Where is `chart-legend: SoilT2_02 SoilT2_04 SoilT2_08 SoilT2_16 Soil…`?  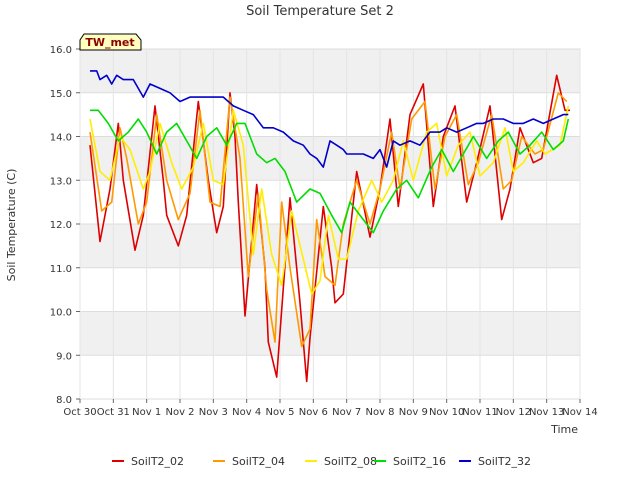
chart-legend: SoilT2_02 SoilT2_04 SoilT2_08 SoilT2_16 Soil… is located at coordinates (321, 461).